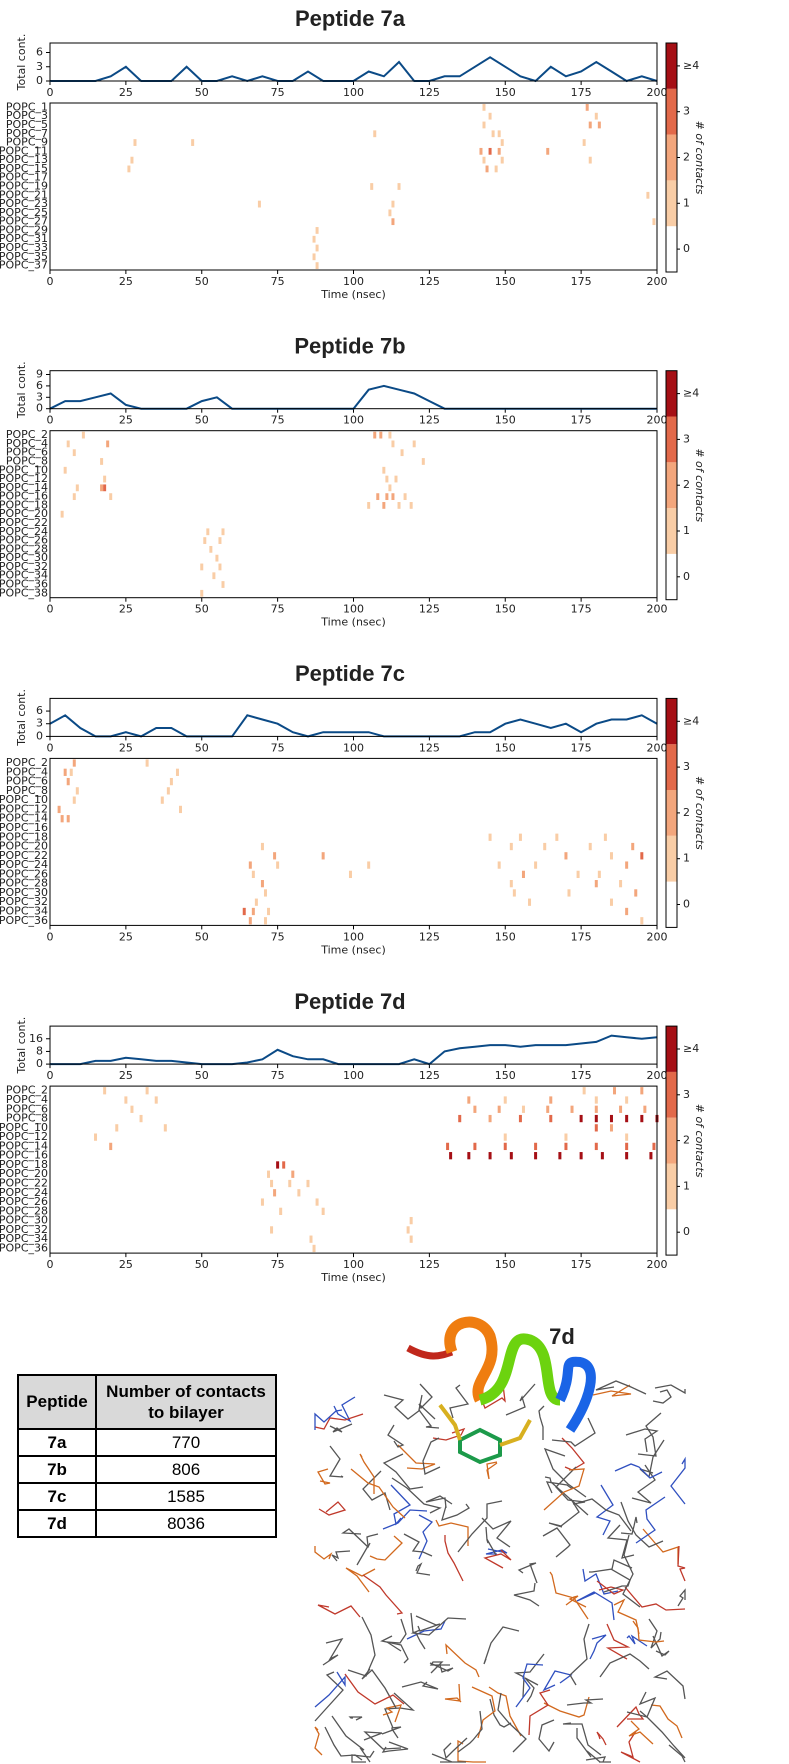 This screenshot has height=1764, width=789. Describe the element at coordinates (126, 609) in the screenshot. I see `x-tick-label: 25` at that location.